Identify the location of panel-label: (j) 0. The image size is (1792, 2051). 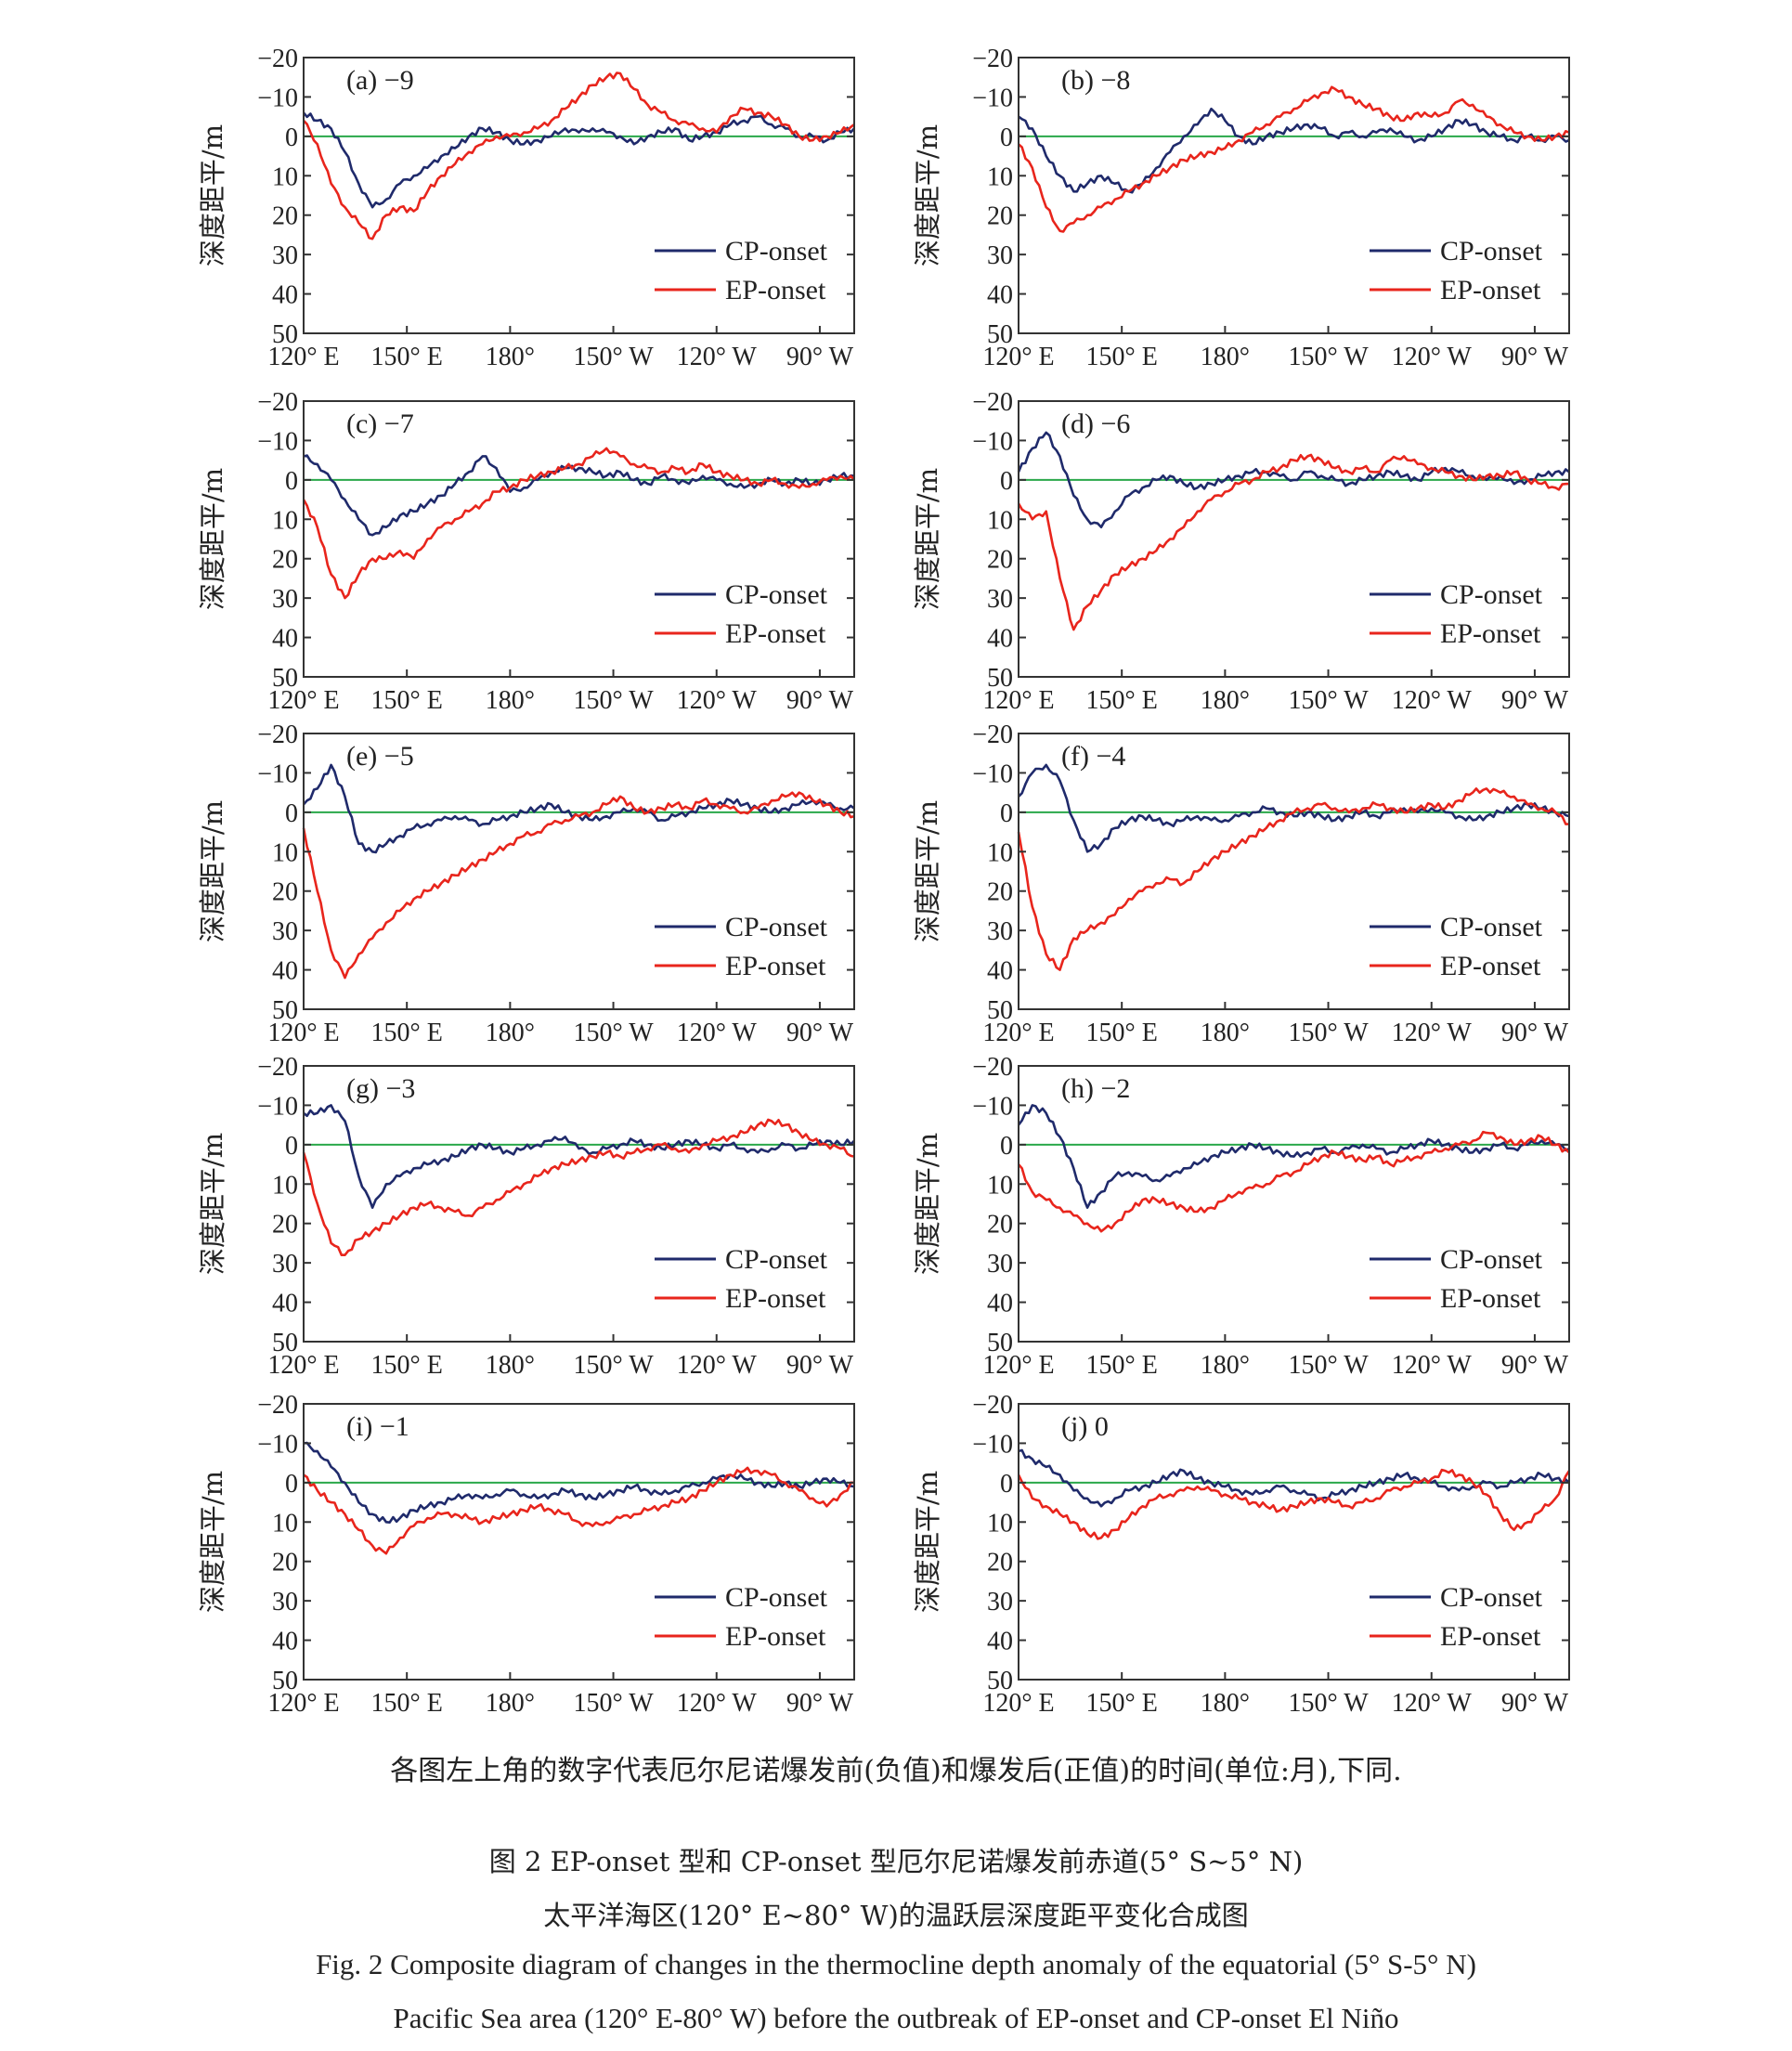
(1085, 1426).